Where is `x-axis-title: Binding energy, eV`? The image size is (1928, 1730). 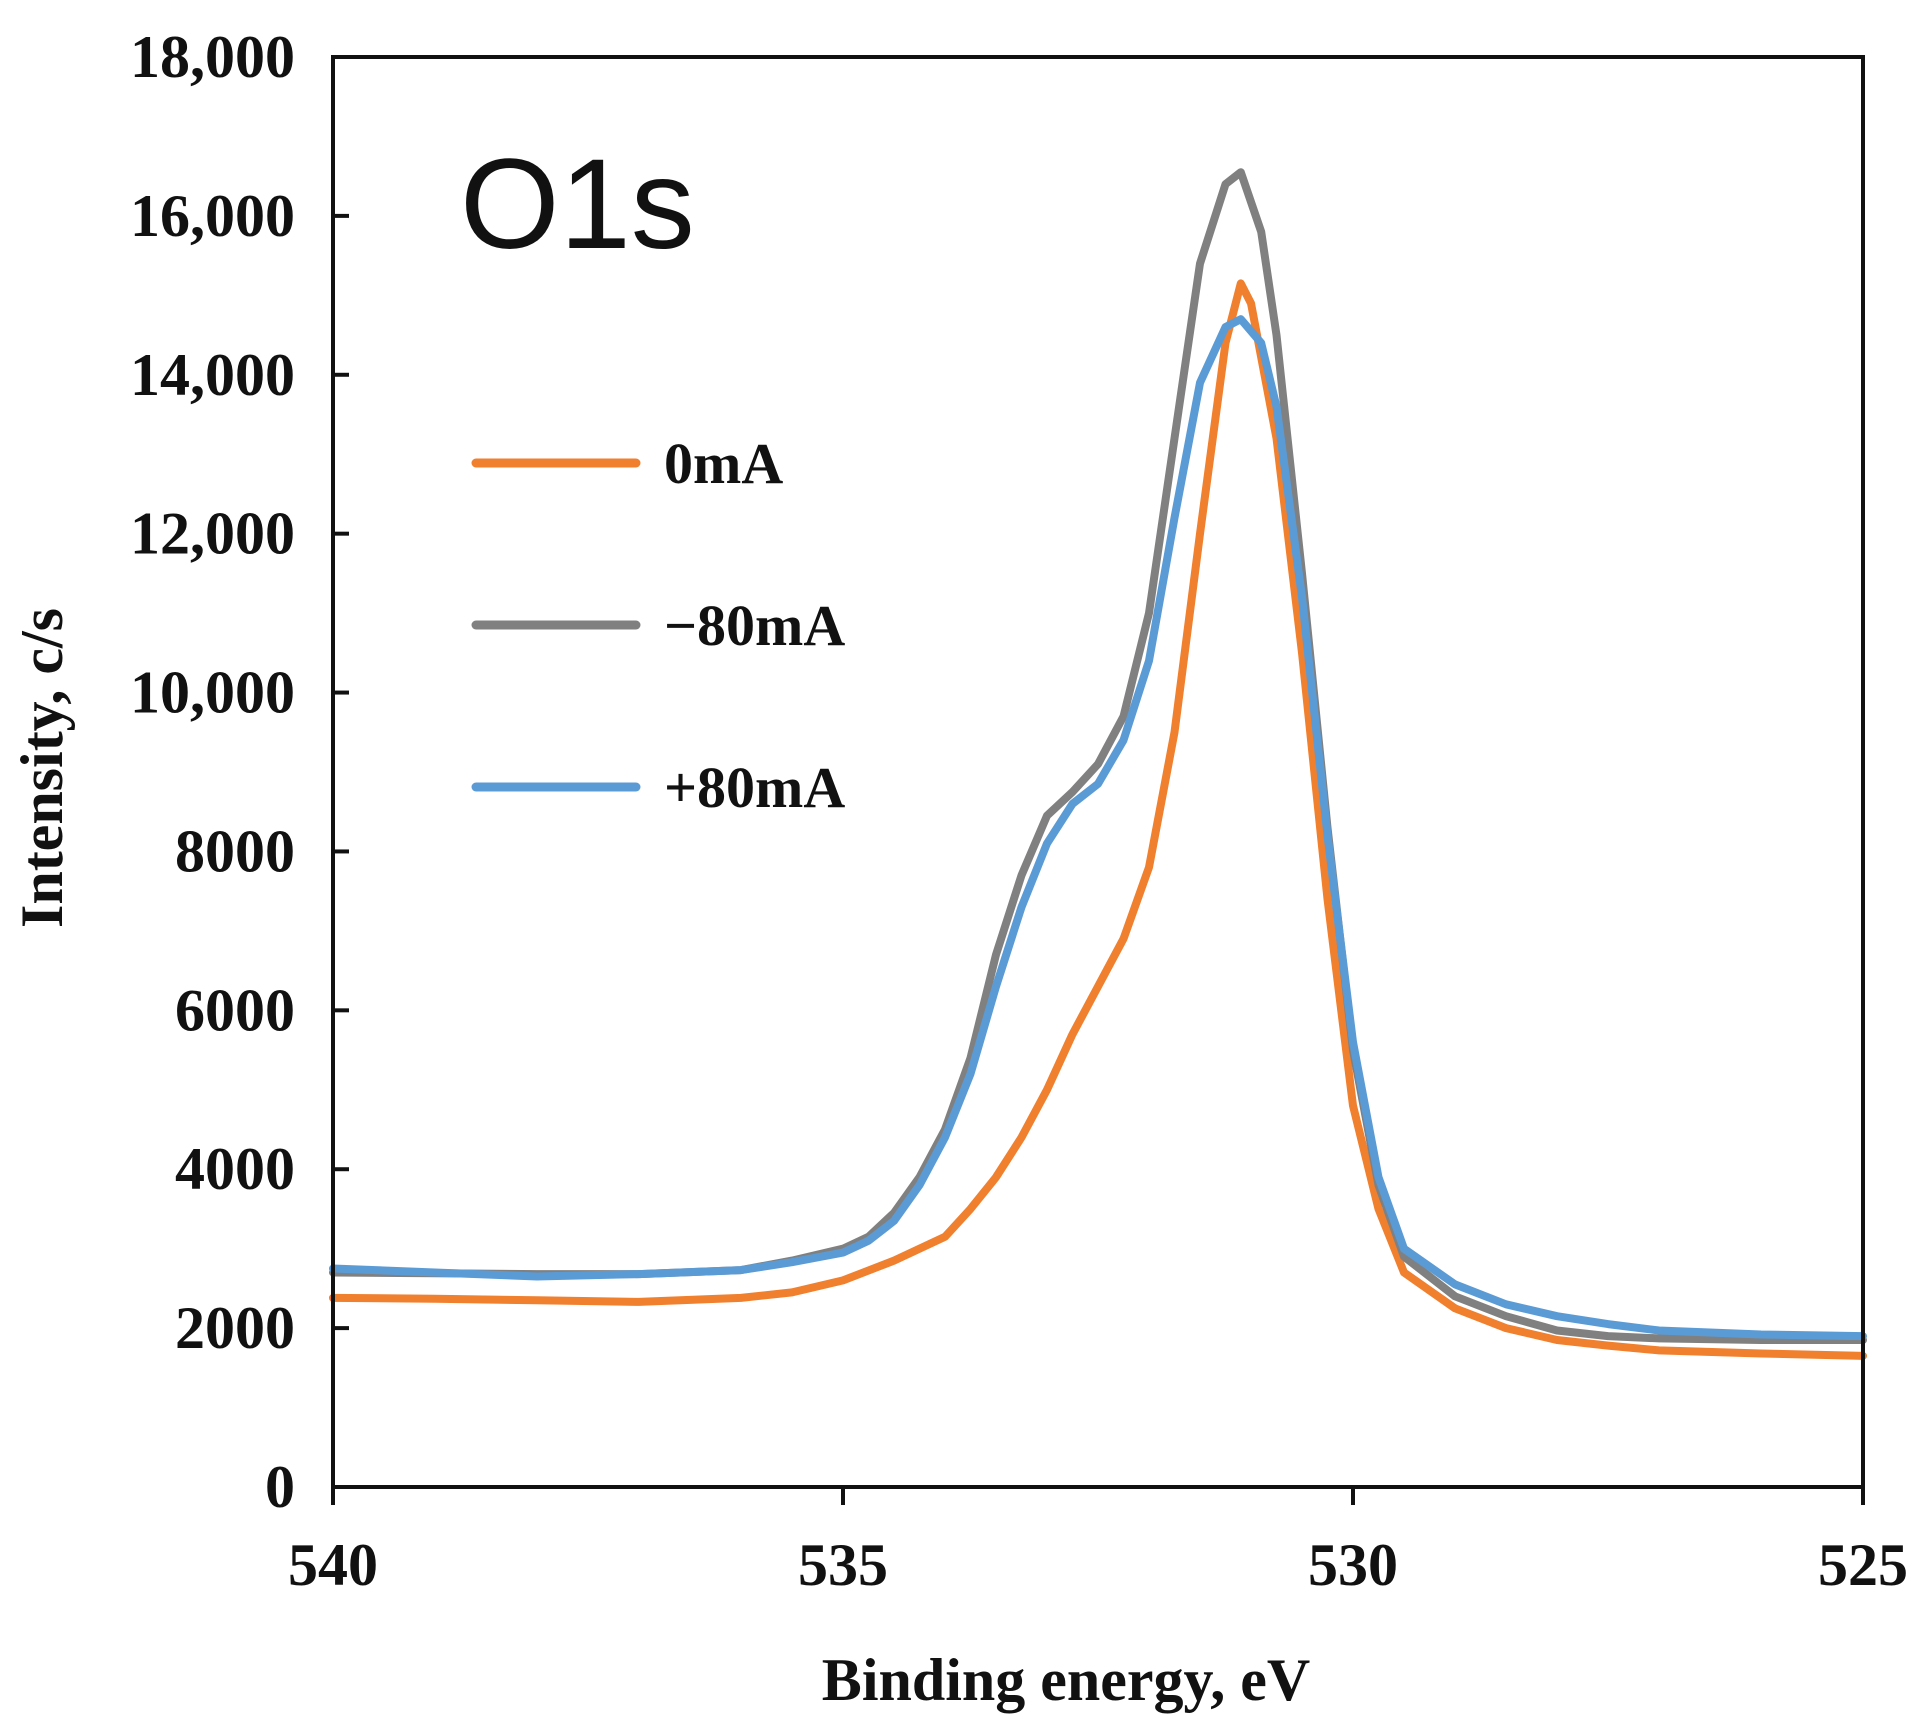
x-axis-title: Binding energy, eV is located at coordinates (1066, 1680).